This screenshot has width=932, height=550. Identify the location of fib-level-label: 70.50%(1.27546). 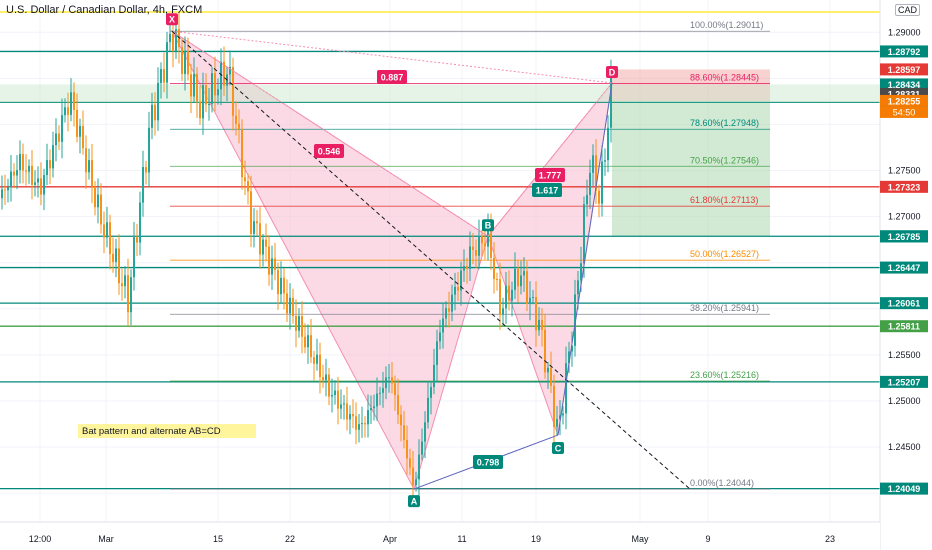
(724, 160).